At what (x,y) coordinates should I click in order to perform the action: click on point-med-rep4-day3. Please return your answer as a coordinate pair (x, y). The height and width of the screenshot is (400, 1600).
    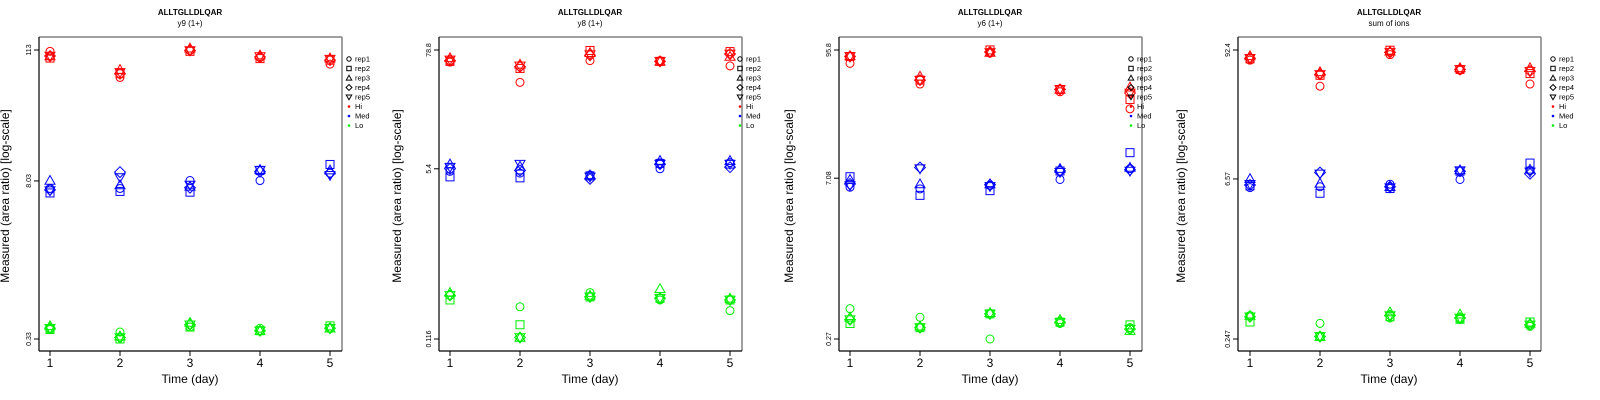
    Looking at the image, I should click on (590, 178).